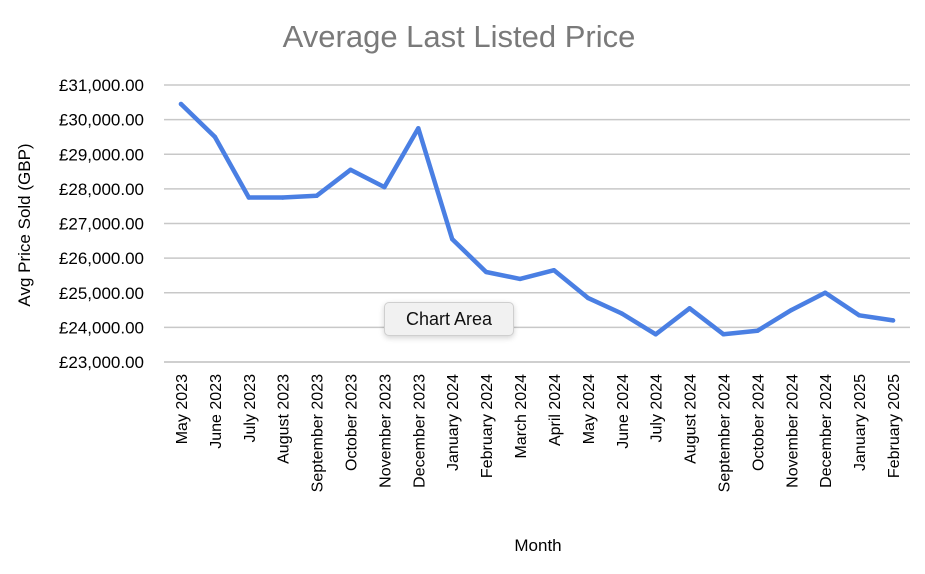 Image resolution: width=925 pixels, height=574 pixels. Describe the element at coordinates (250, 408) in the screenshot. I see `x-tick-label: July 2023` at that location.